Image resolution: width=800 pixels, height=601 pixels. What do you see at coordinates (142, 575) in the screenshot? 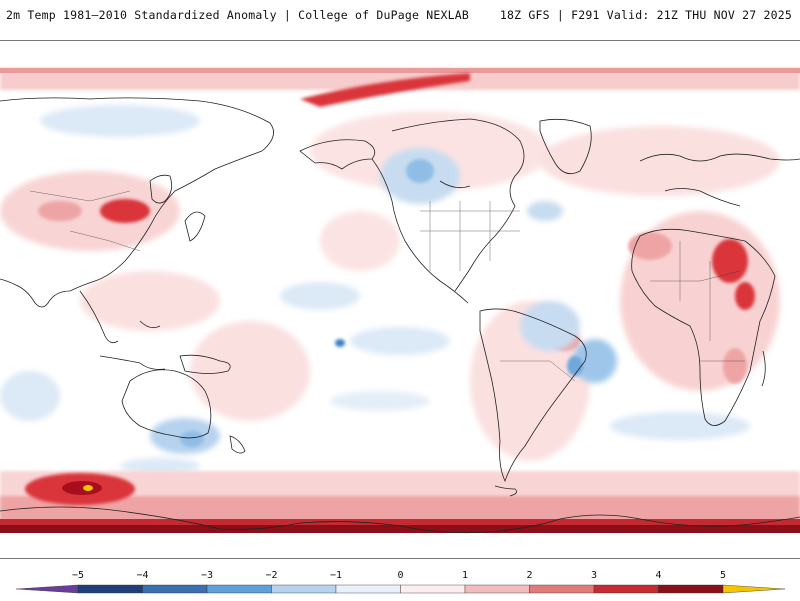
I see `colorbar-tick-label: −4` at bounding box center [142, 575].